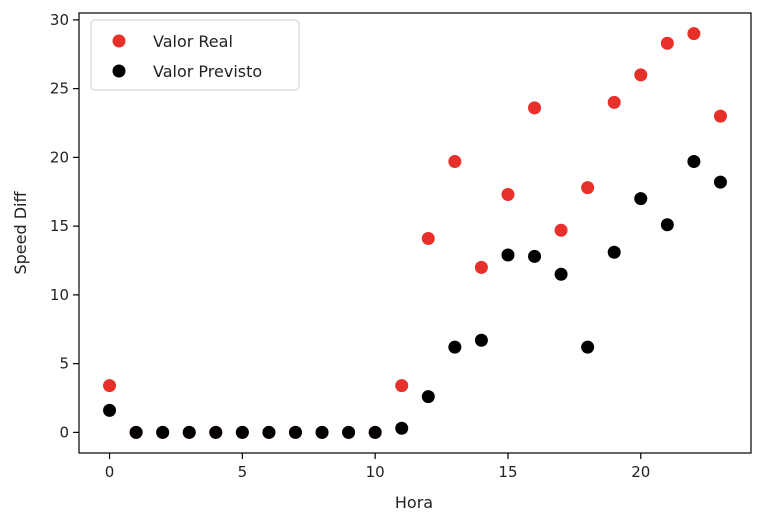  What do you see at coordinates (193, 41) in the screenshot?
I see `legend-label: Valor Real` at bounding box center [193, 41].